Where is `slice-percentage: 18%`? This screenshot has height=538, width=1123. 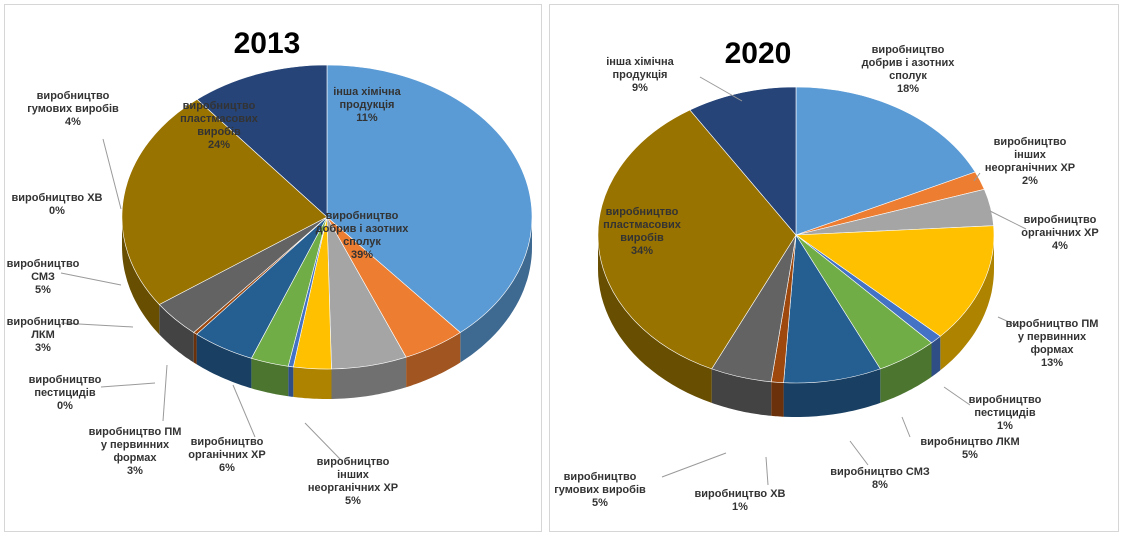
slice-percentage: 18% is located at coordinates (908, 89).